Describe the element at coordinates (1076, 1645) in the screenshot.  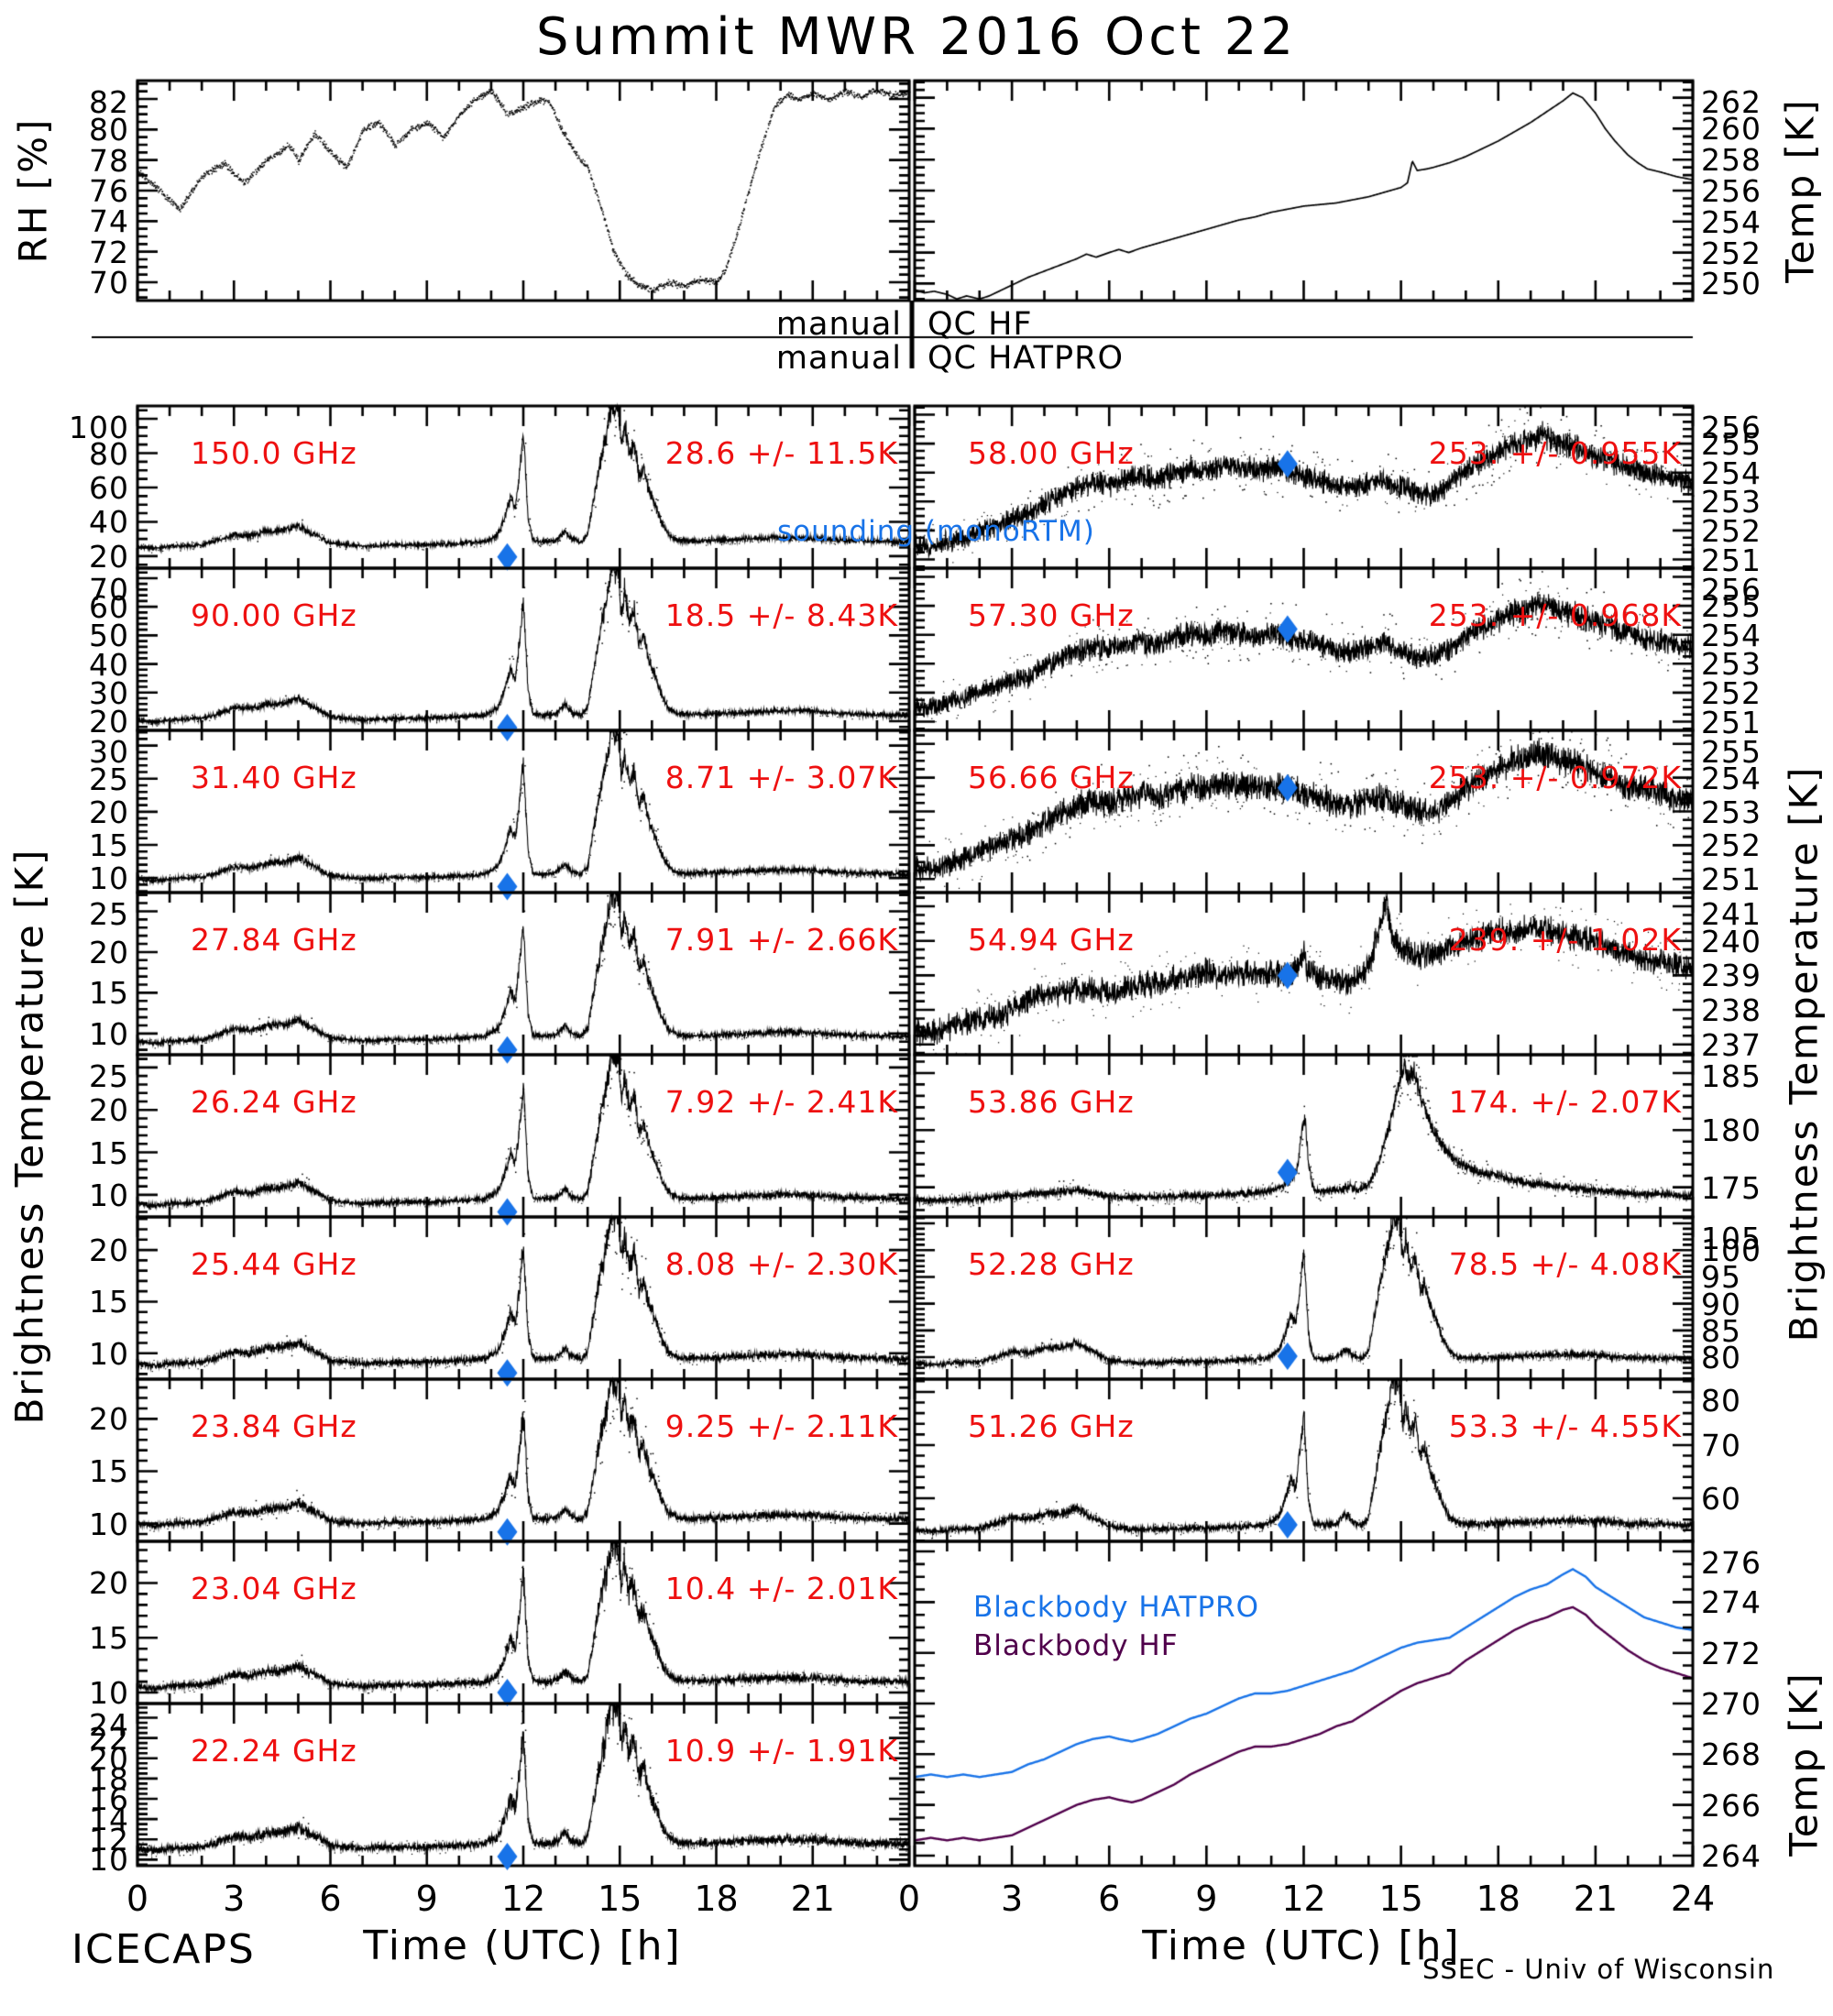
I see `legend-blackbody-hf: Blackbody HF` at that location.